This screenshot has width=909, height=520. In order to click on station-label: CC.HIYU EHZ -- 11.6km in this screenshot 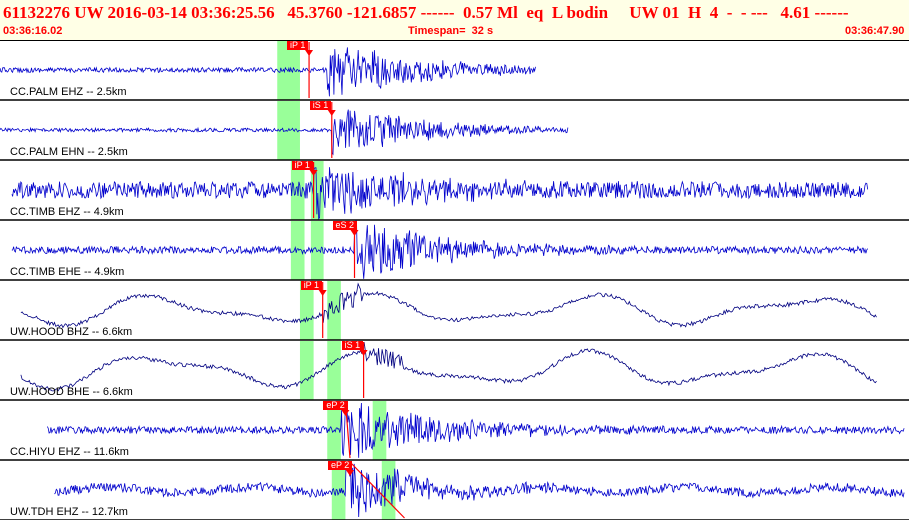, I will do `click(69, 452)`.